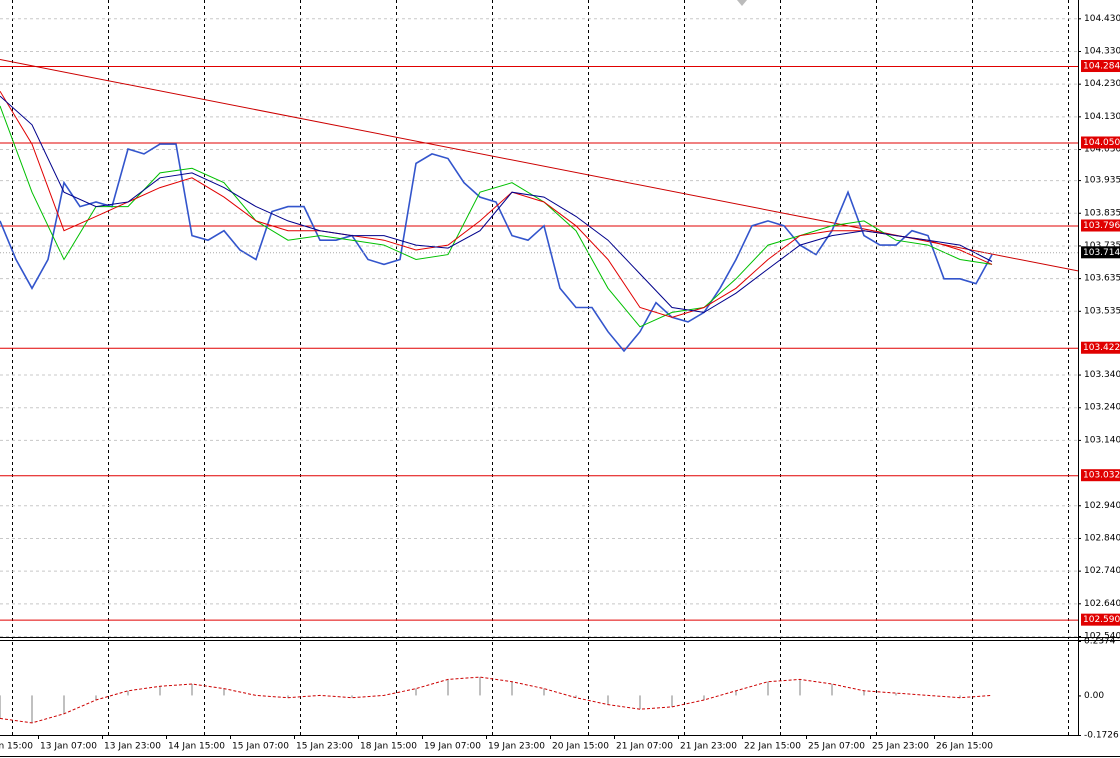  What do you see at coordinates (388, 747) in the screenshot?
I see `x-tick-label: 18 Jan 15:00` at bounding box center [388, 747].